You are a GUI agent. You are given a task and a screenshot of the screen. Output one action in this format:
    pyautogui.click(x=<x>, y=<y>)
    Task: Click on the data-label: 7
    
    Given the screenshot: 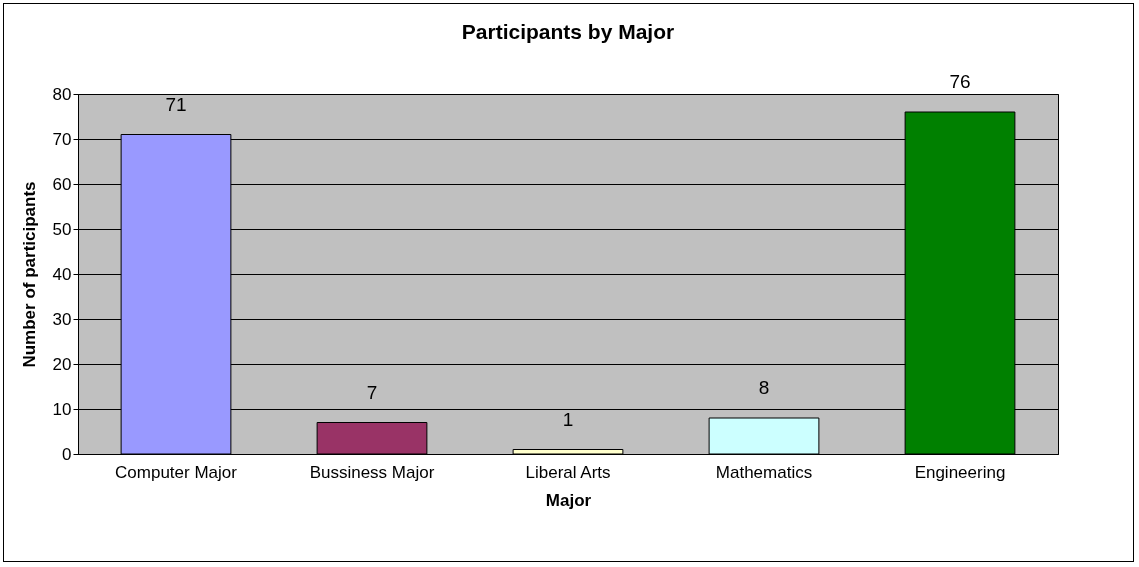 What is the action you would take?
    pyautogui.click(x=372, y=392)
    